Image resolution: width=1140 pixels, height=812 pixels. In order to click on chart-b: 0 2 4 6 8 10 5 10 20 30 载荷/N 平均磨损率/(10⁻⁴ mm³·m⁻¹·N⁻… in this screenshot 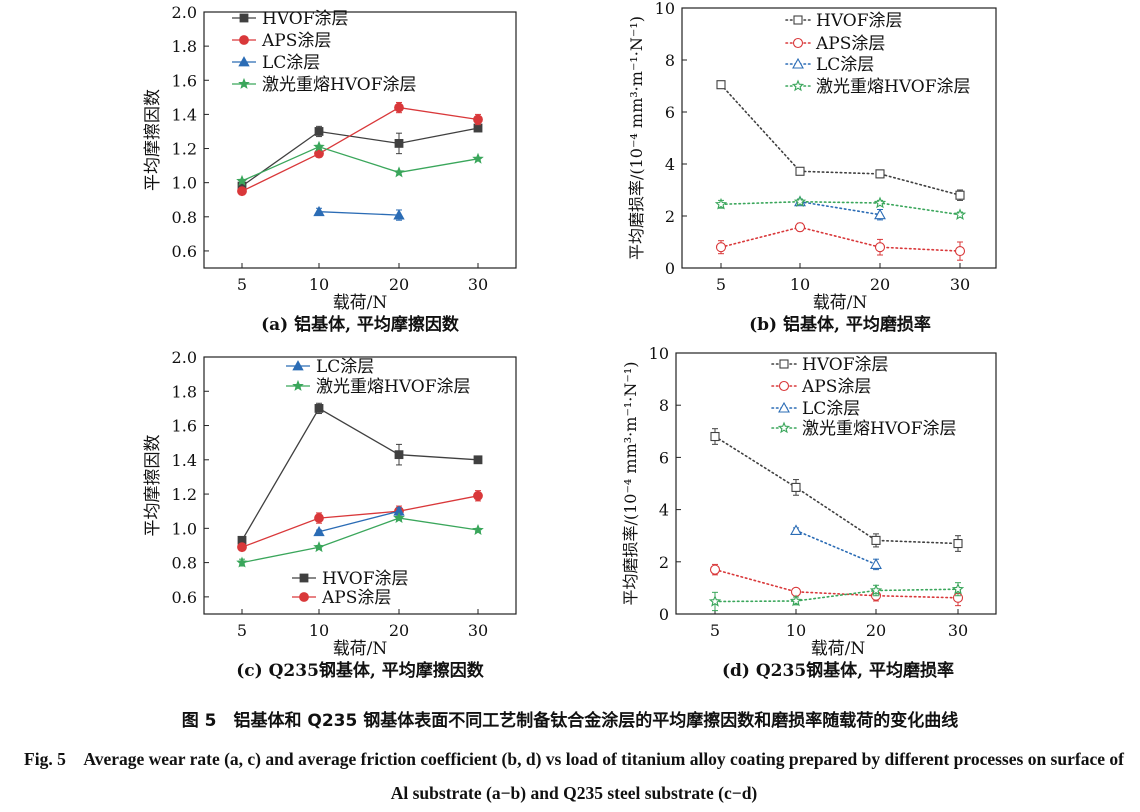, I will do `click(812, 167)`.